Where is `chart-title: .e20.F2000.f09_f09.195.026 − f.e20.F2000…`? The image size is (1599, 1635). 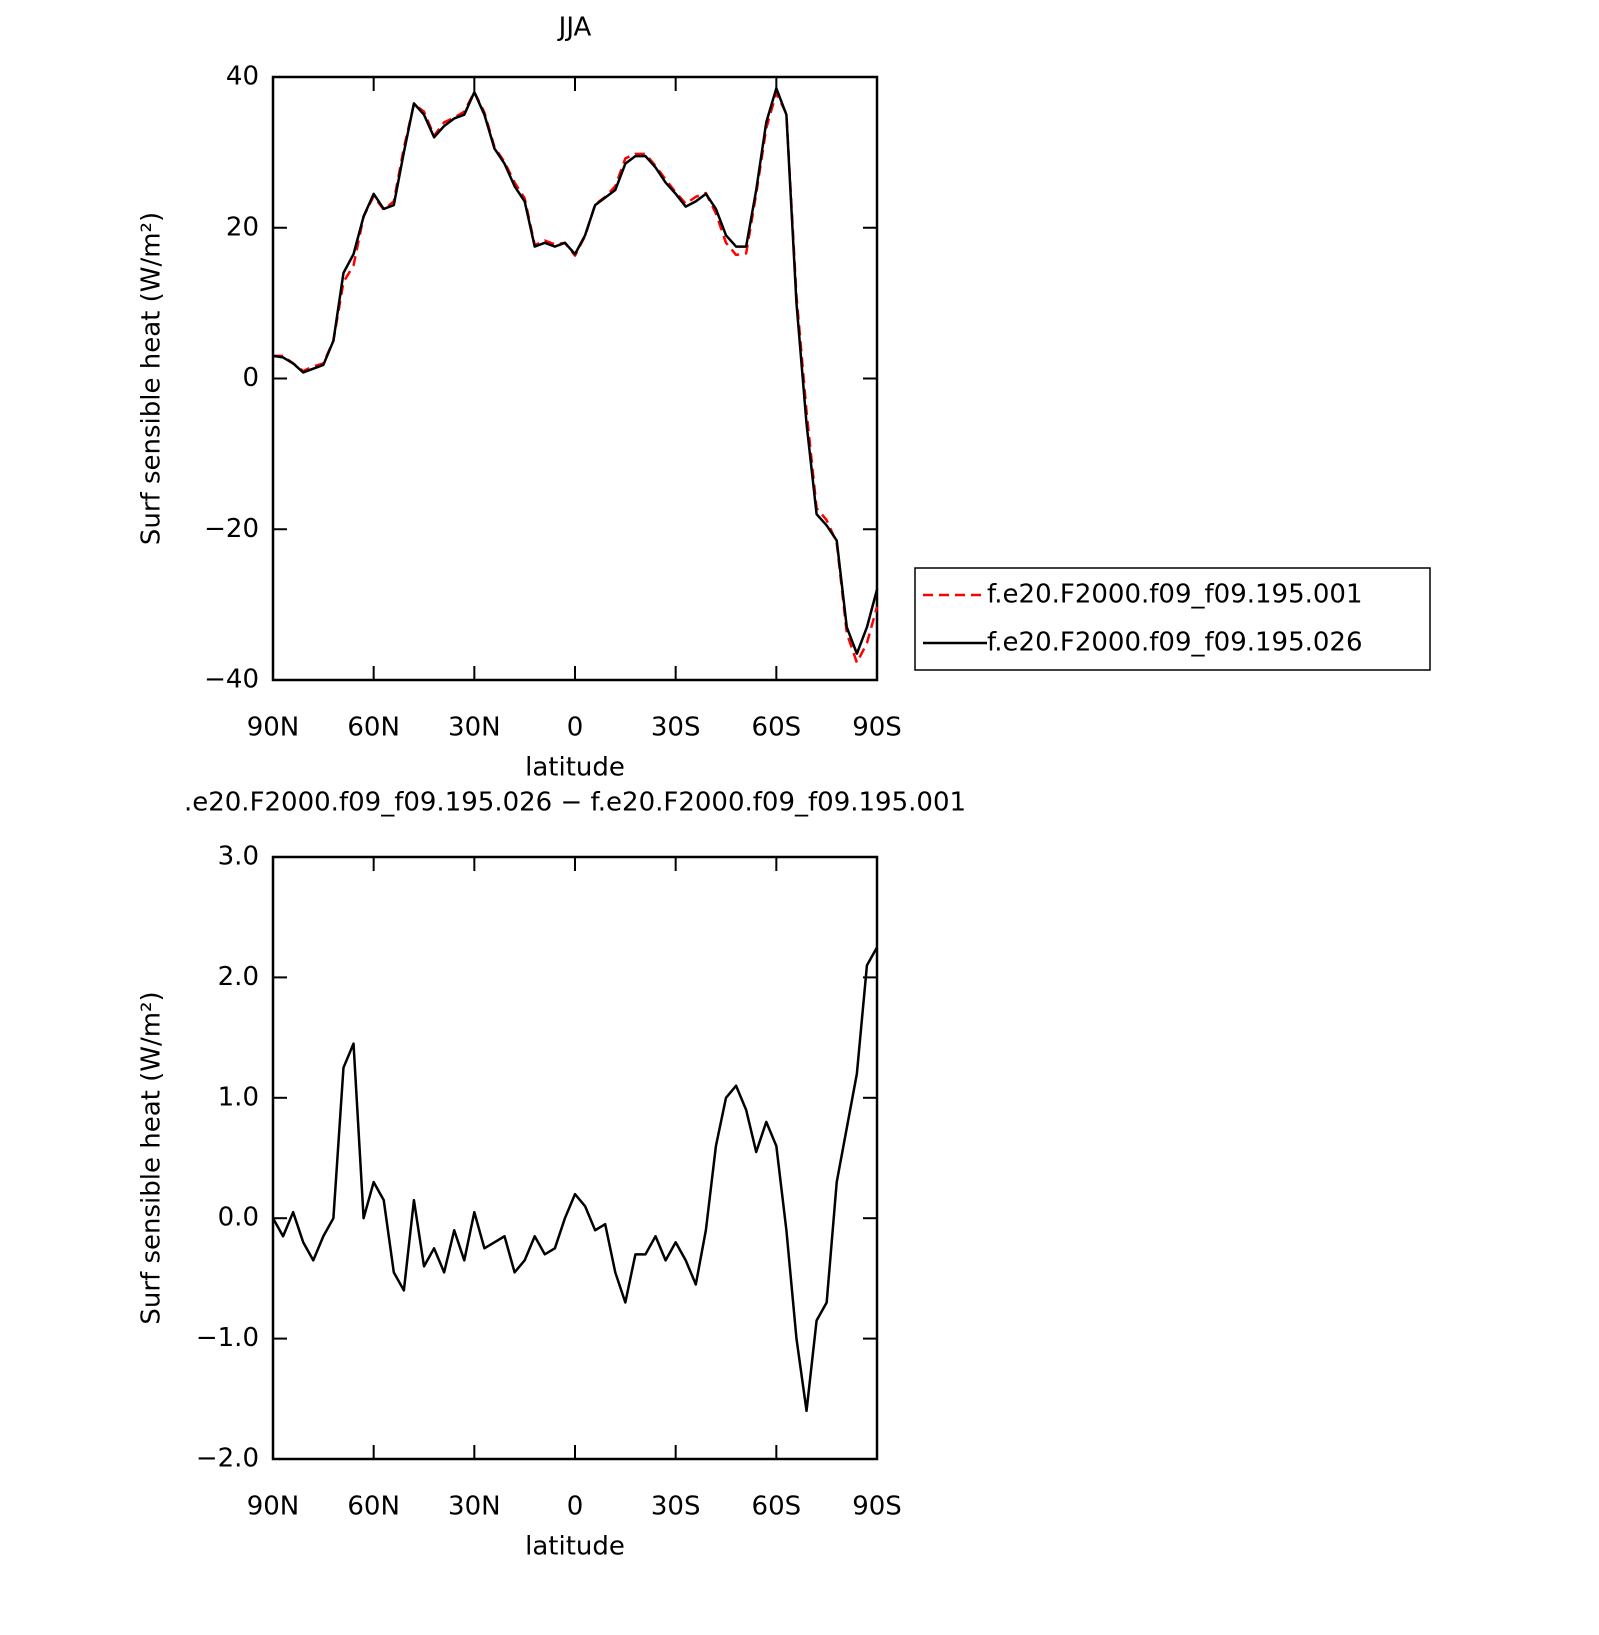
chart-title: .e20.F2000.f09_f09.195.026 − f.e20.F2000… is located at coordinates (575, 803).